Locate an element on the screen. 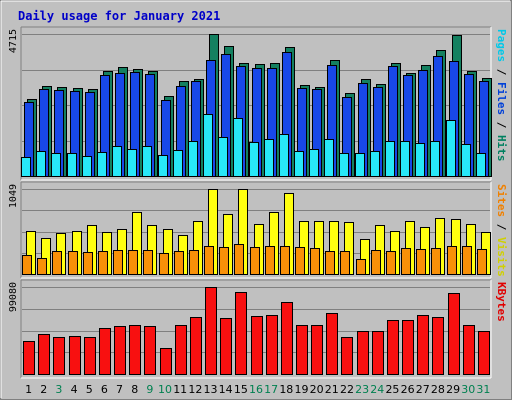 This screenshot has height=400, width=512. series-label: KBytes is located at coordinates (501, 302).